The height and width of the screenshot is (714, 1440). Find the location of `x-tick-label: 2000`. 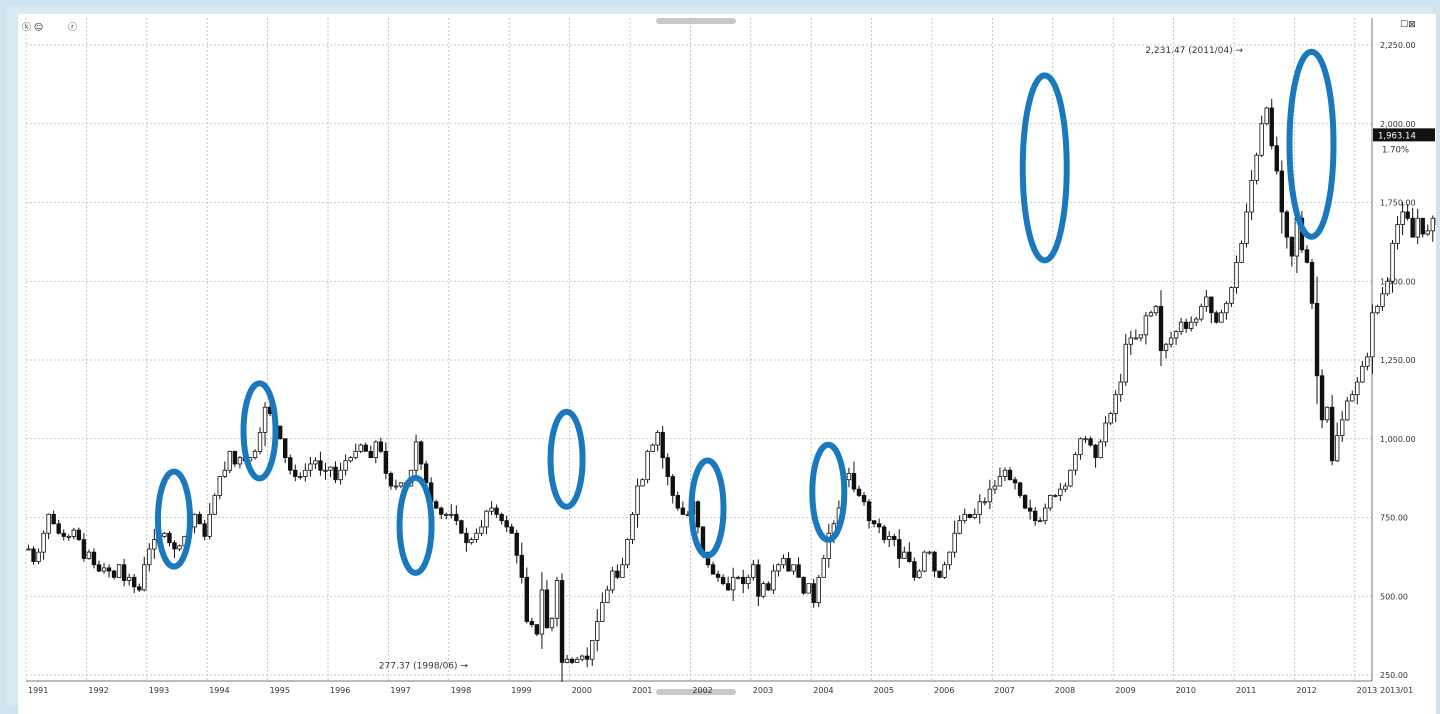

x-tick-label: 2000 is located at coordinates (582, 690).